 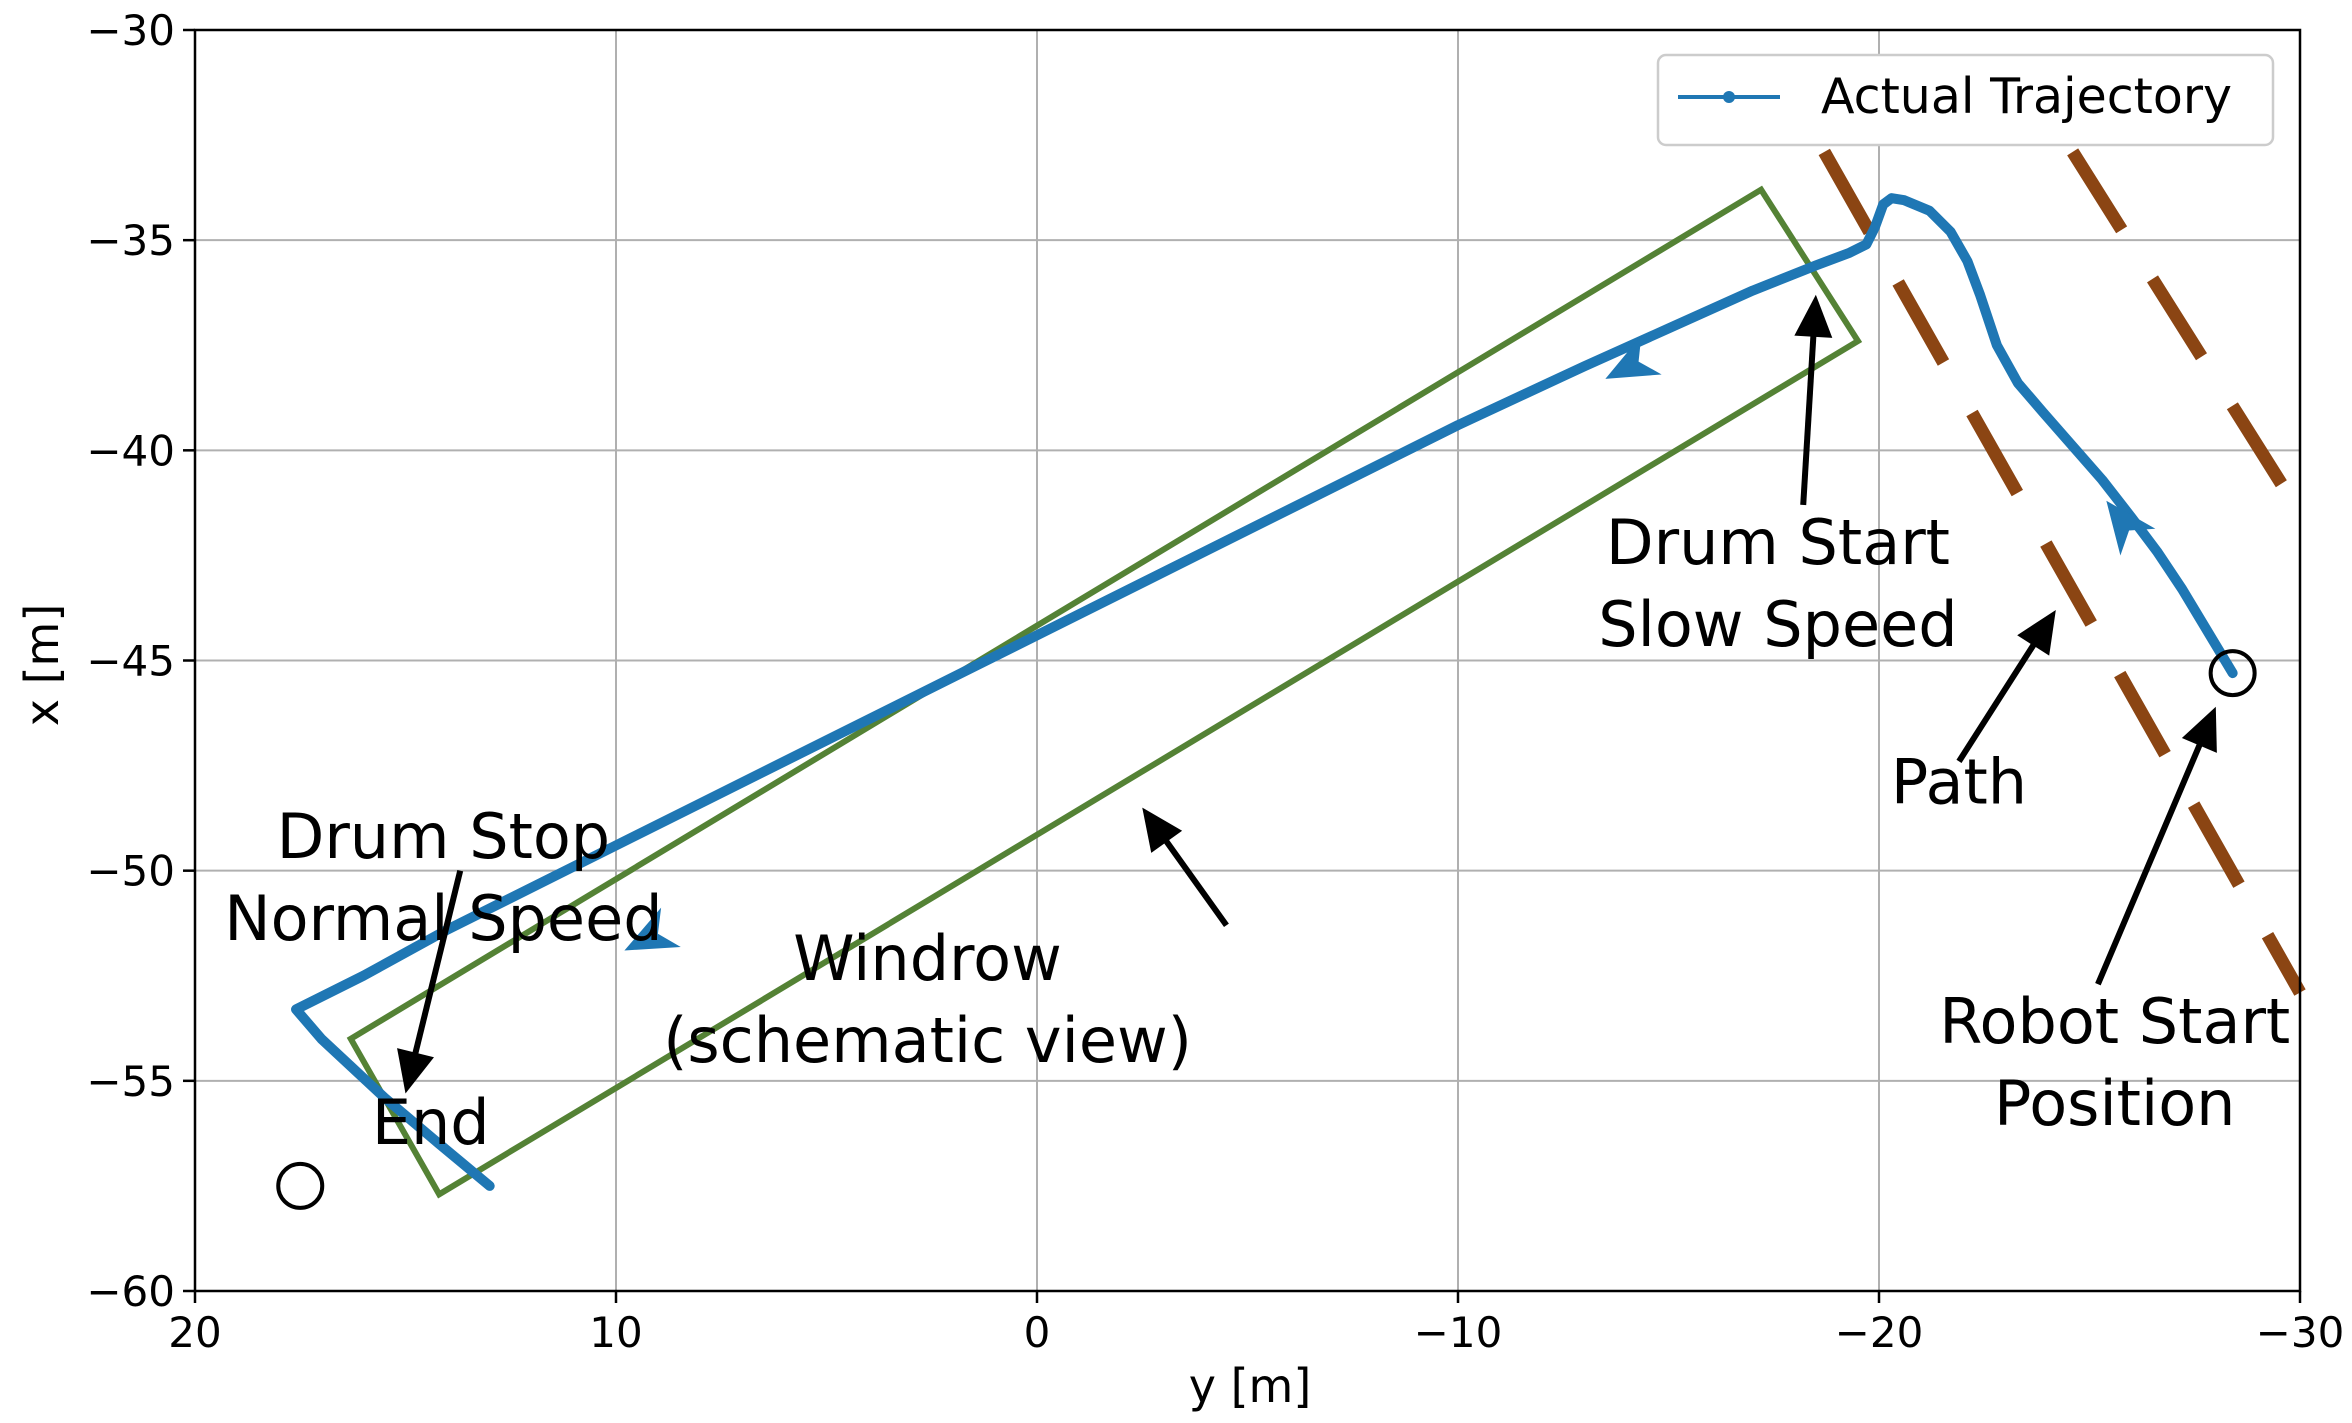 What do you see at coordinates (2114, 1103) in the screenshot?
I see `annotation-text: Position` at bounding box center [2114, 1103].